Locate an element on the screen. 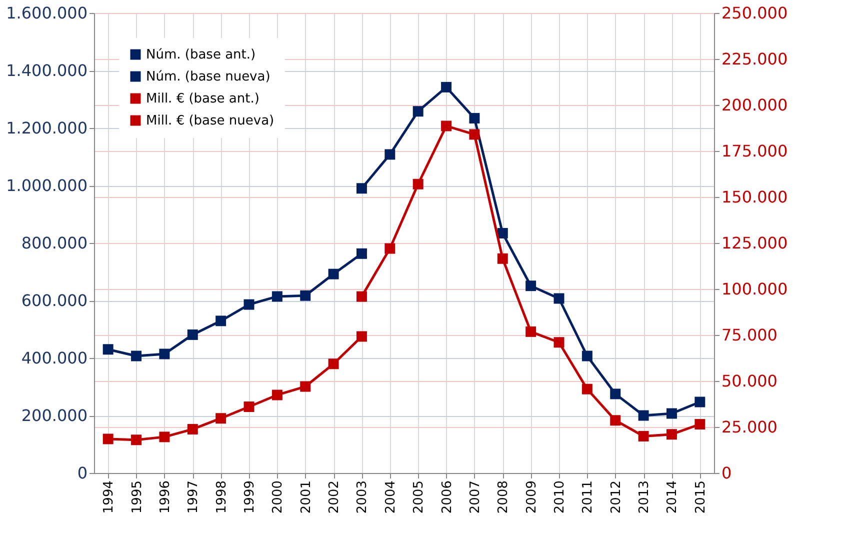  y-tick-label: 1.200.000 is located at coordinates (47, 128).